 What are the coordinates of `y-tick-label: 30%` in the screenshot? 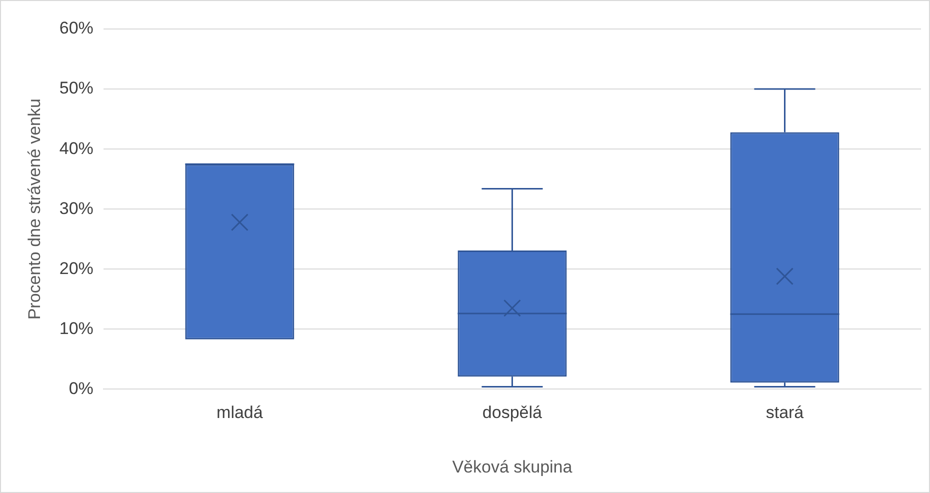 It's located at (76, 208).